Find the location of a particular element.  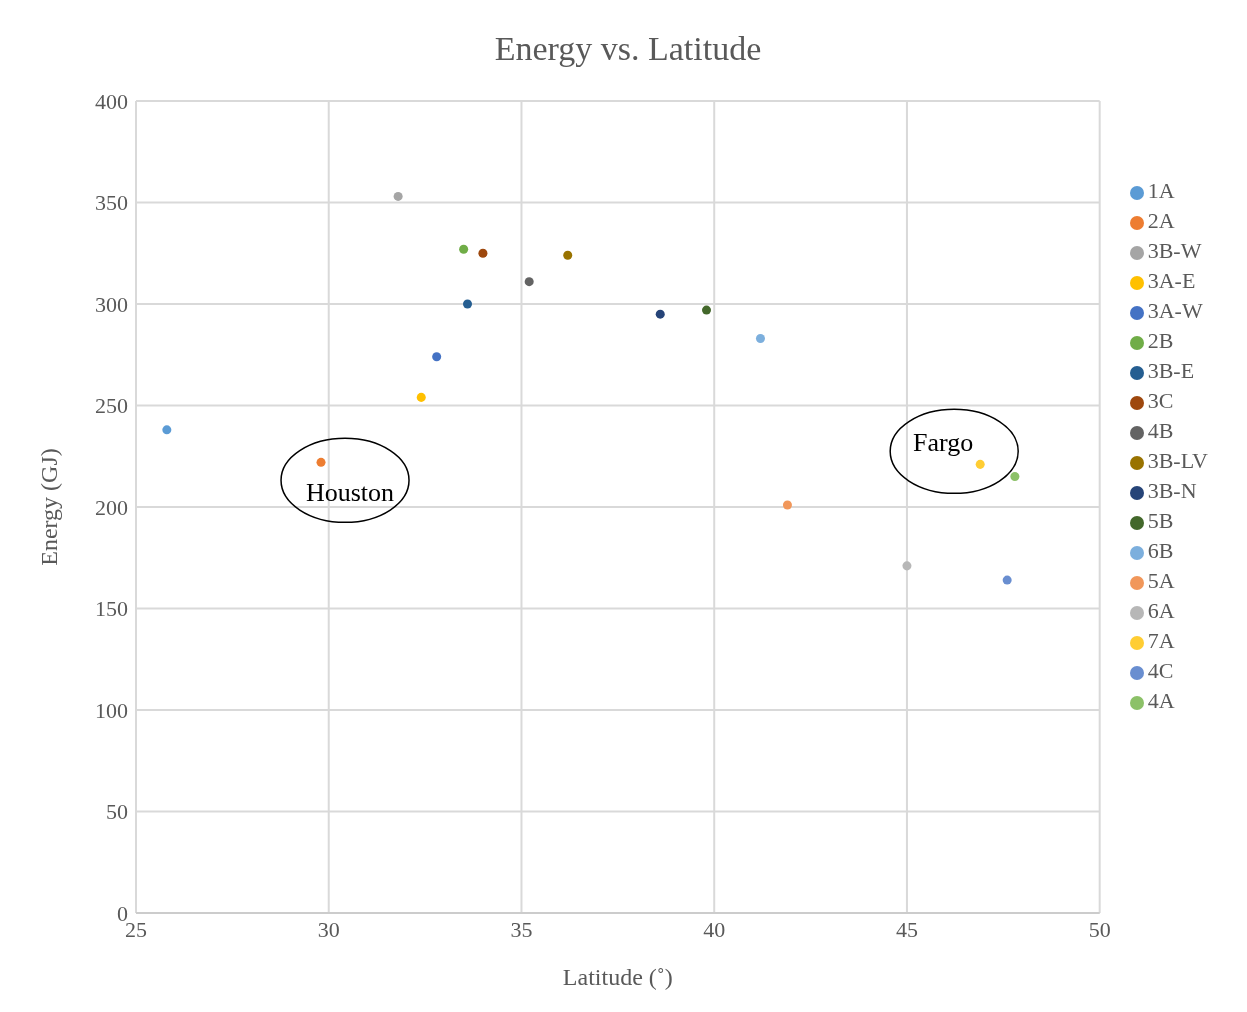

x-tick-label: 30 is located at coordinates (328, 929).